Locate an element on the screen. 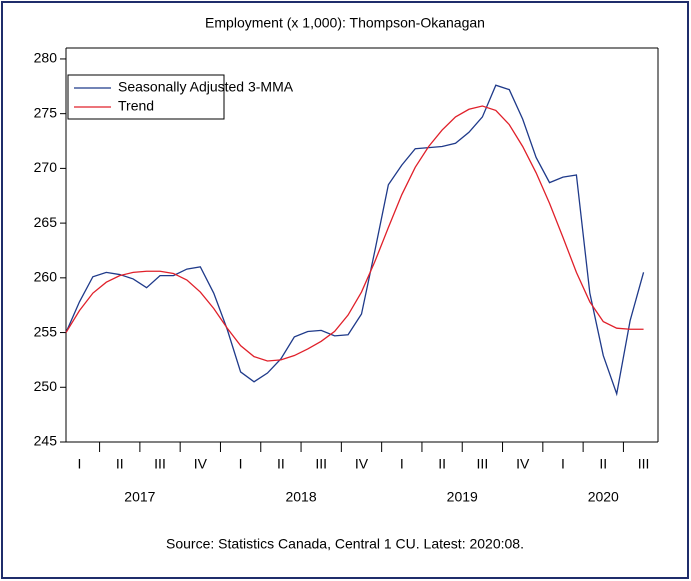  year-label: 2017 is located at coordinates (139, 497).